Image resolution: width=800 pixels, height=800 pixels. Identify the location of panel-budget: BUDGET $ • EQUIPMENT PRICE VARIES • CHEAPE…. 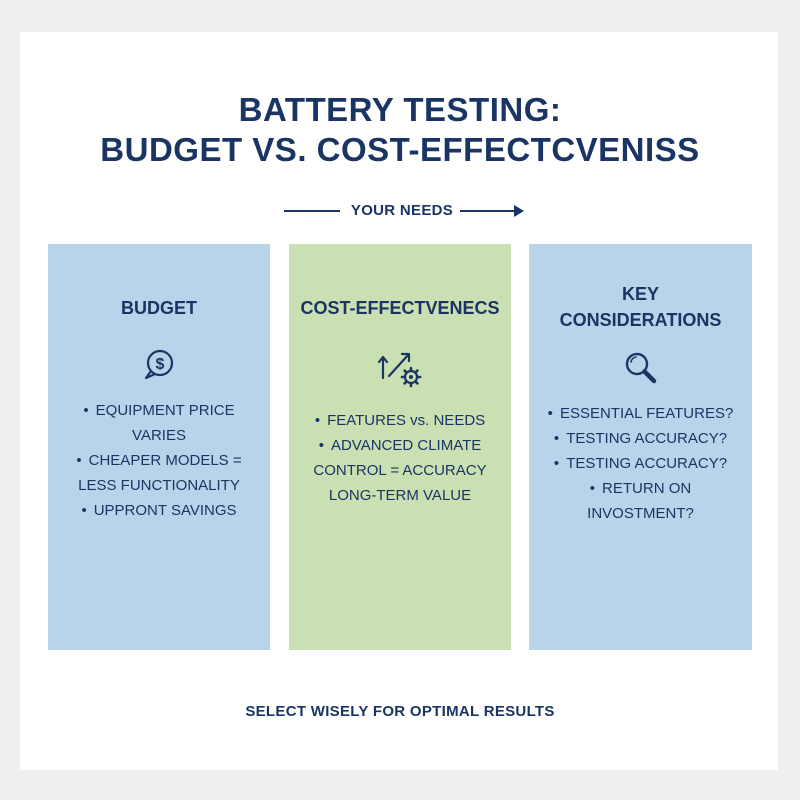
(159, 447).